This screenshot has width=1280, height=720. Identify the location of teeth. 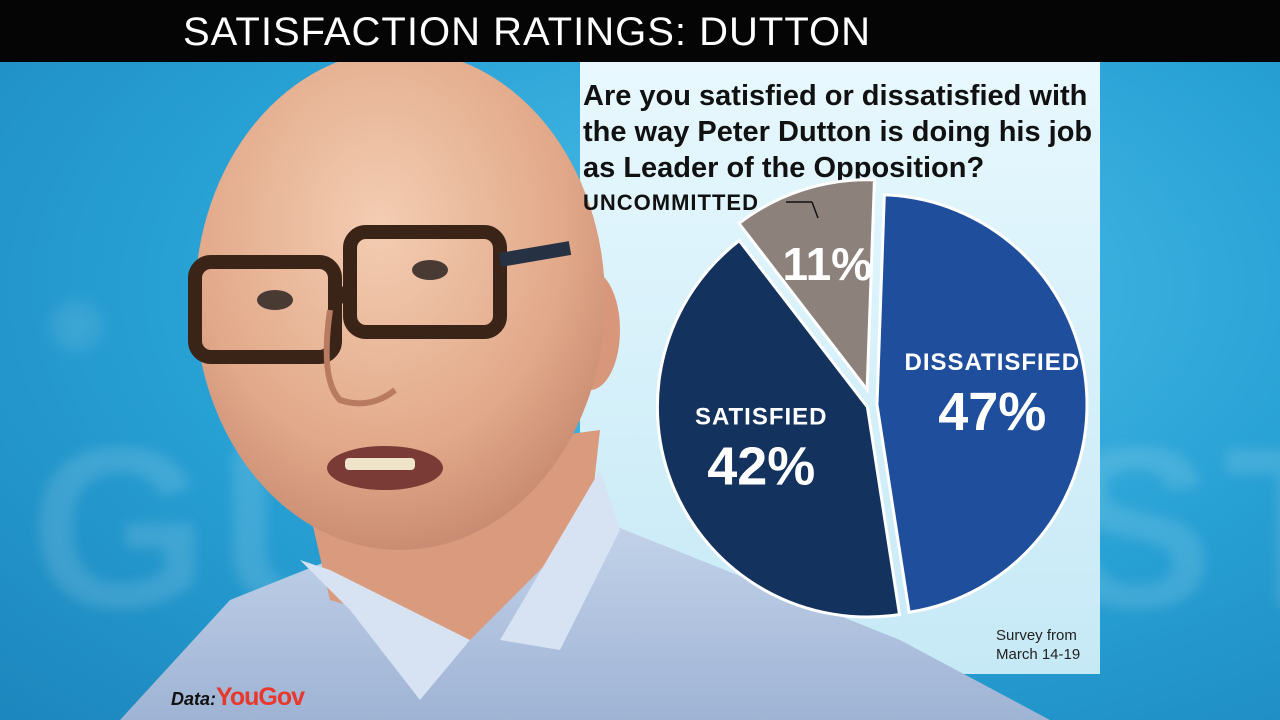
(380, 464).